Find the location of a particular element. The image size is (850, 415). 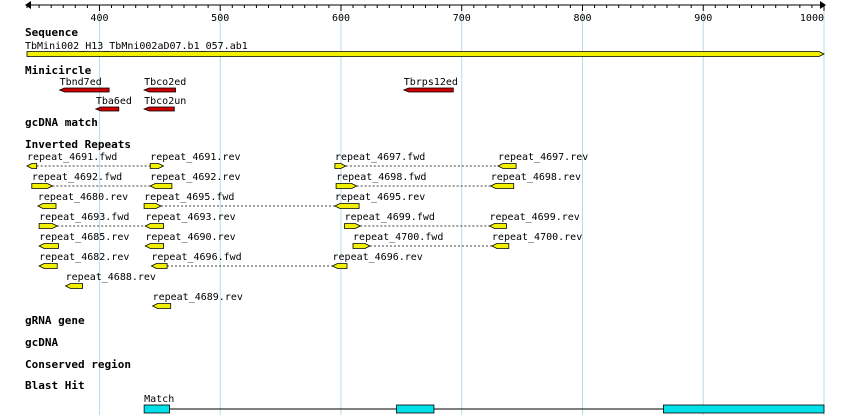

repeat-label: repeat_4695.rev is located at coordinates (380, 197).